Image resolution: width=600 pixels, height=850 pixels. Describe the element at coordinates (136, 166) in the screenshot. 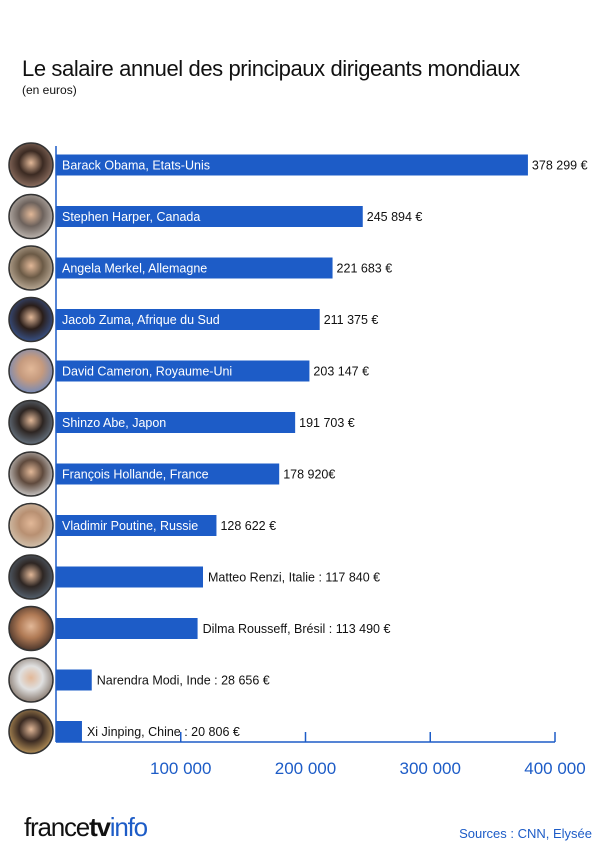

I see `bar-category-label: Barack Obama, Etats-Unis` at that location.